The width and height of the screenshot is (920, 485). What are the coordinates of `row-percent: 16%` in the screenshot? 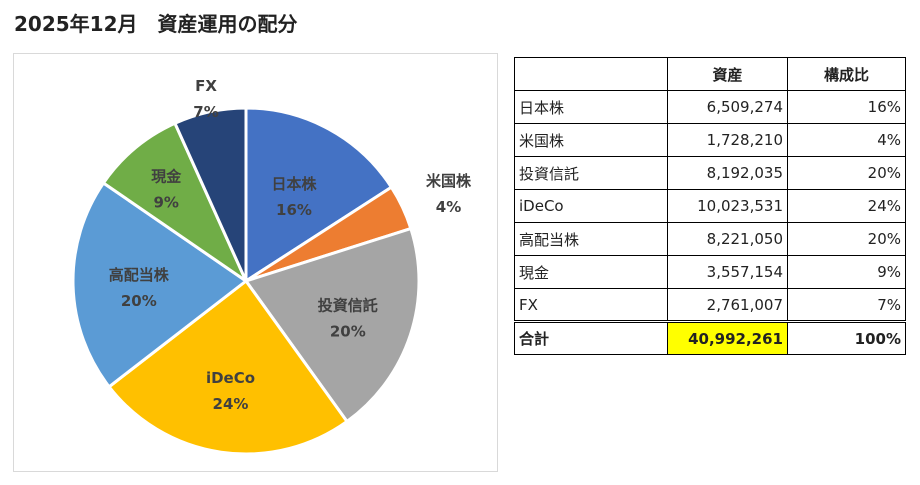 It's located at (846, 107).